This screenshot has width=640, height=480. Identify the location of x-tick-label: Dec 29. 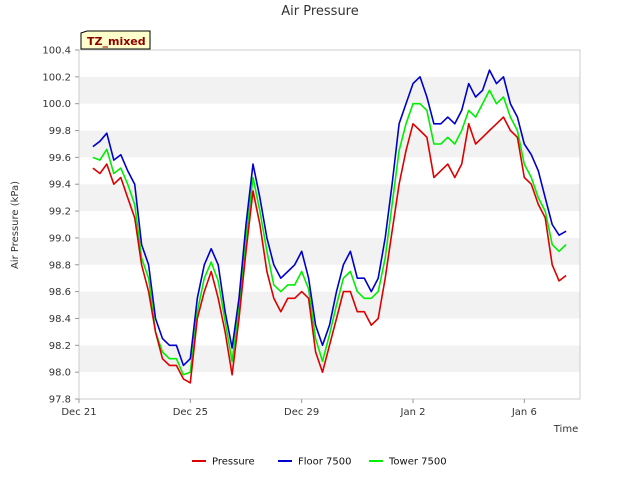
(301, 412).